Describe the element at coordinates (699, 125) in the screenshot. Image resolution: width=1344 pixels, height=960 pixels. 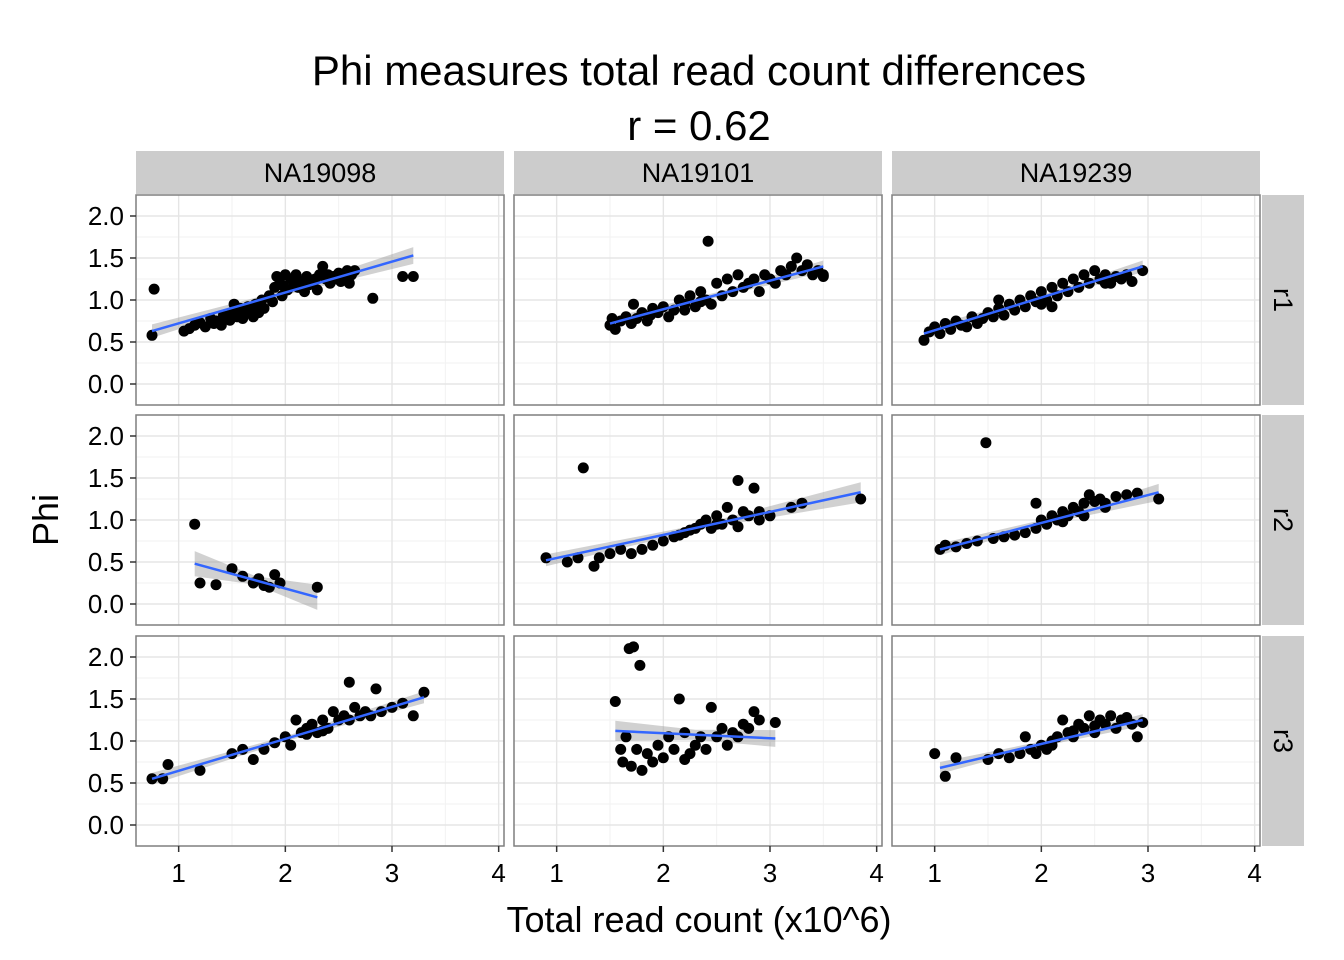
I see `chart-title-line-2: r = 0.62` at that location.